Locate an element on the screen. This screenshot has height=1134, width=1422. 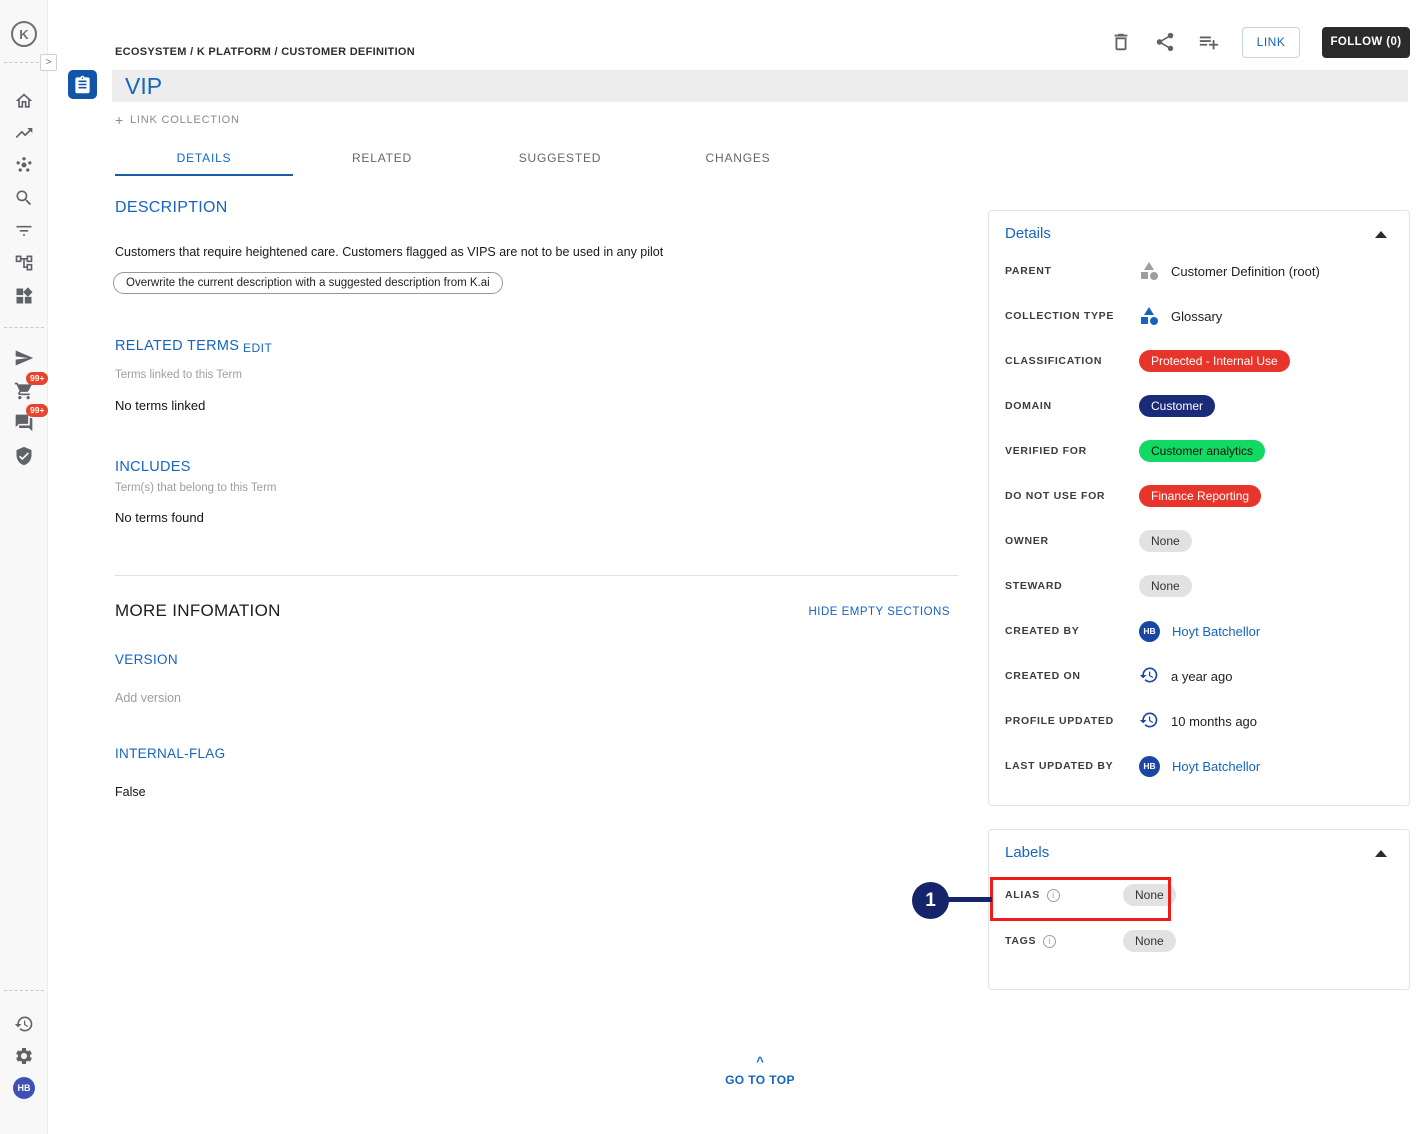
detail-row-verified-for: VERIFIED FOR Customer analytics is located at coordinates (1199, 451).